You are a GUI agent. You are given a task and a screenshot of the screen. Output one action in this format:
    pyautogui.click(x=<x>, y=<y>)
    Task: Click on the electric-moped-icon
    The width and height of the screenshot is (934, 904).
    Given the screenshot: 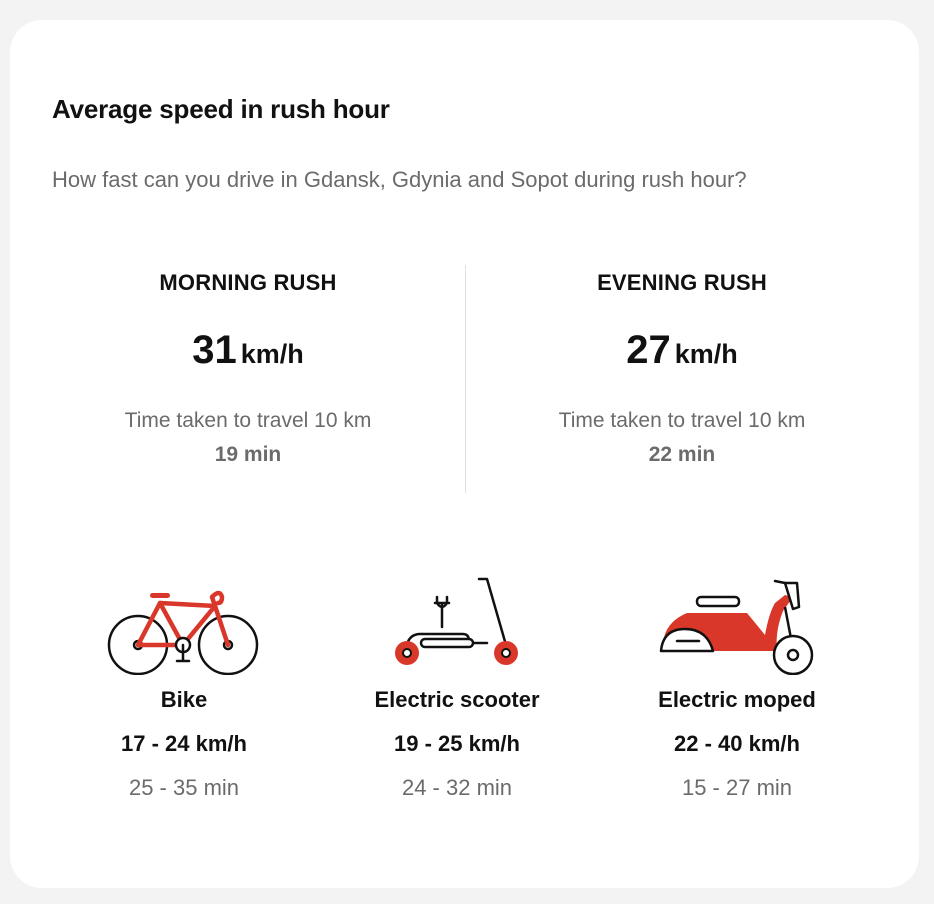 What is the action you would take?
    pyautogui.click(x=736, y=627)
    